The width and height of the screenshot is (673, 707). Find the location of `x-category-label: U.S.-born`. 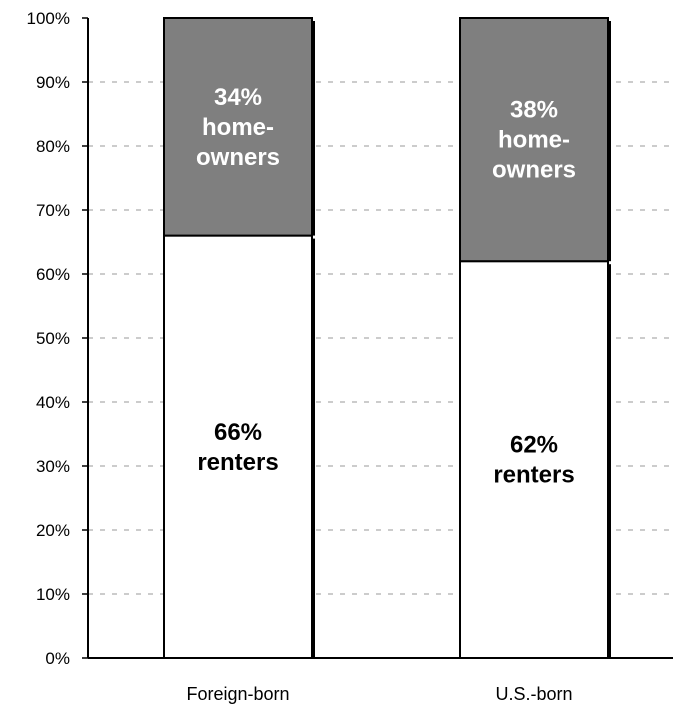

x-category-label: U.S.-born is located at coordinates (533, 694).